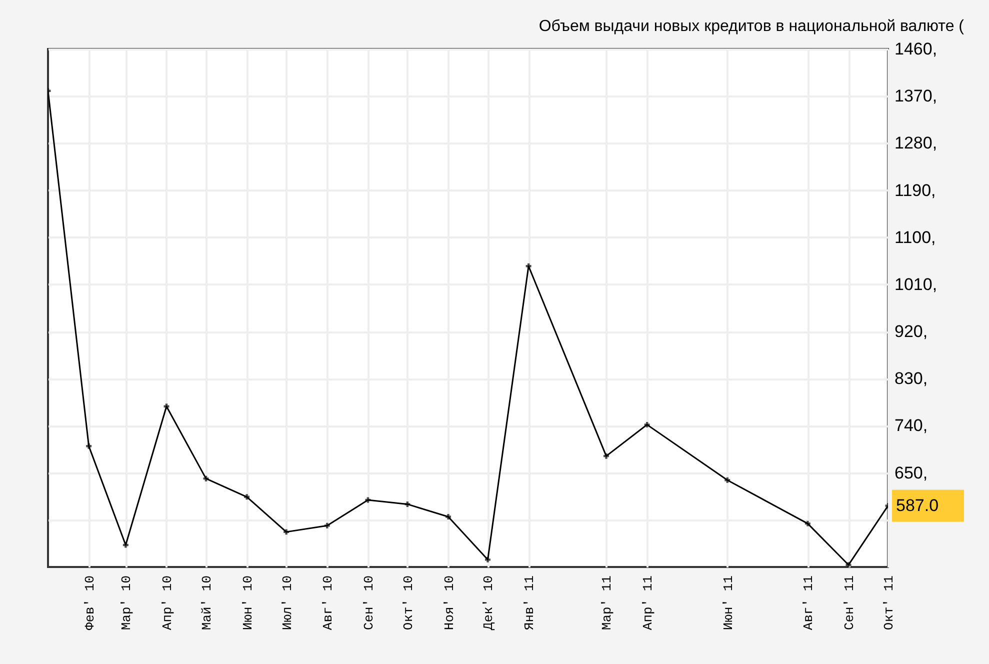  I want to click on x-tick-label: Июл' 10, so click(287, 603).